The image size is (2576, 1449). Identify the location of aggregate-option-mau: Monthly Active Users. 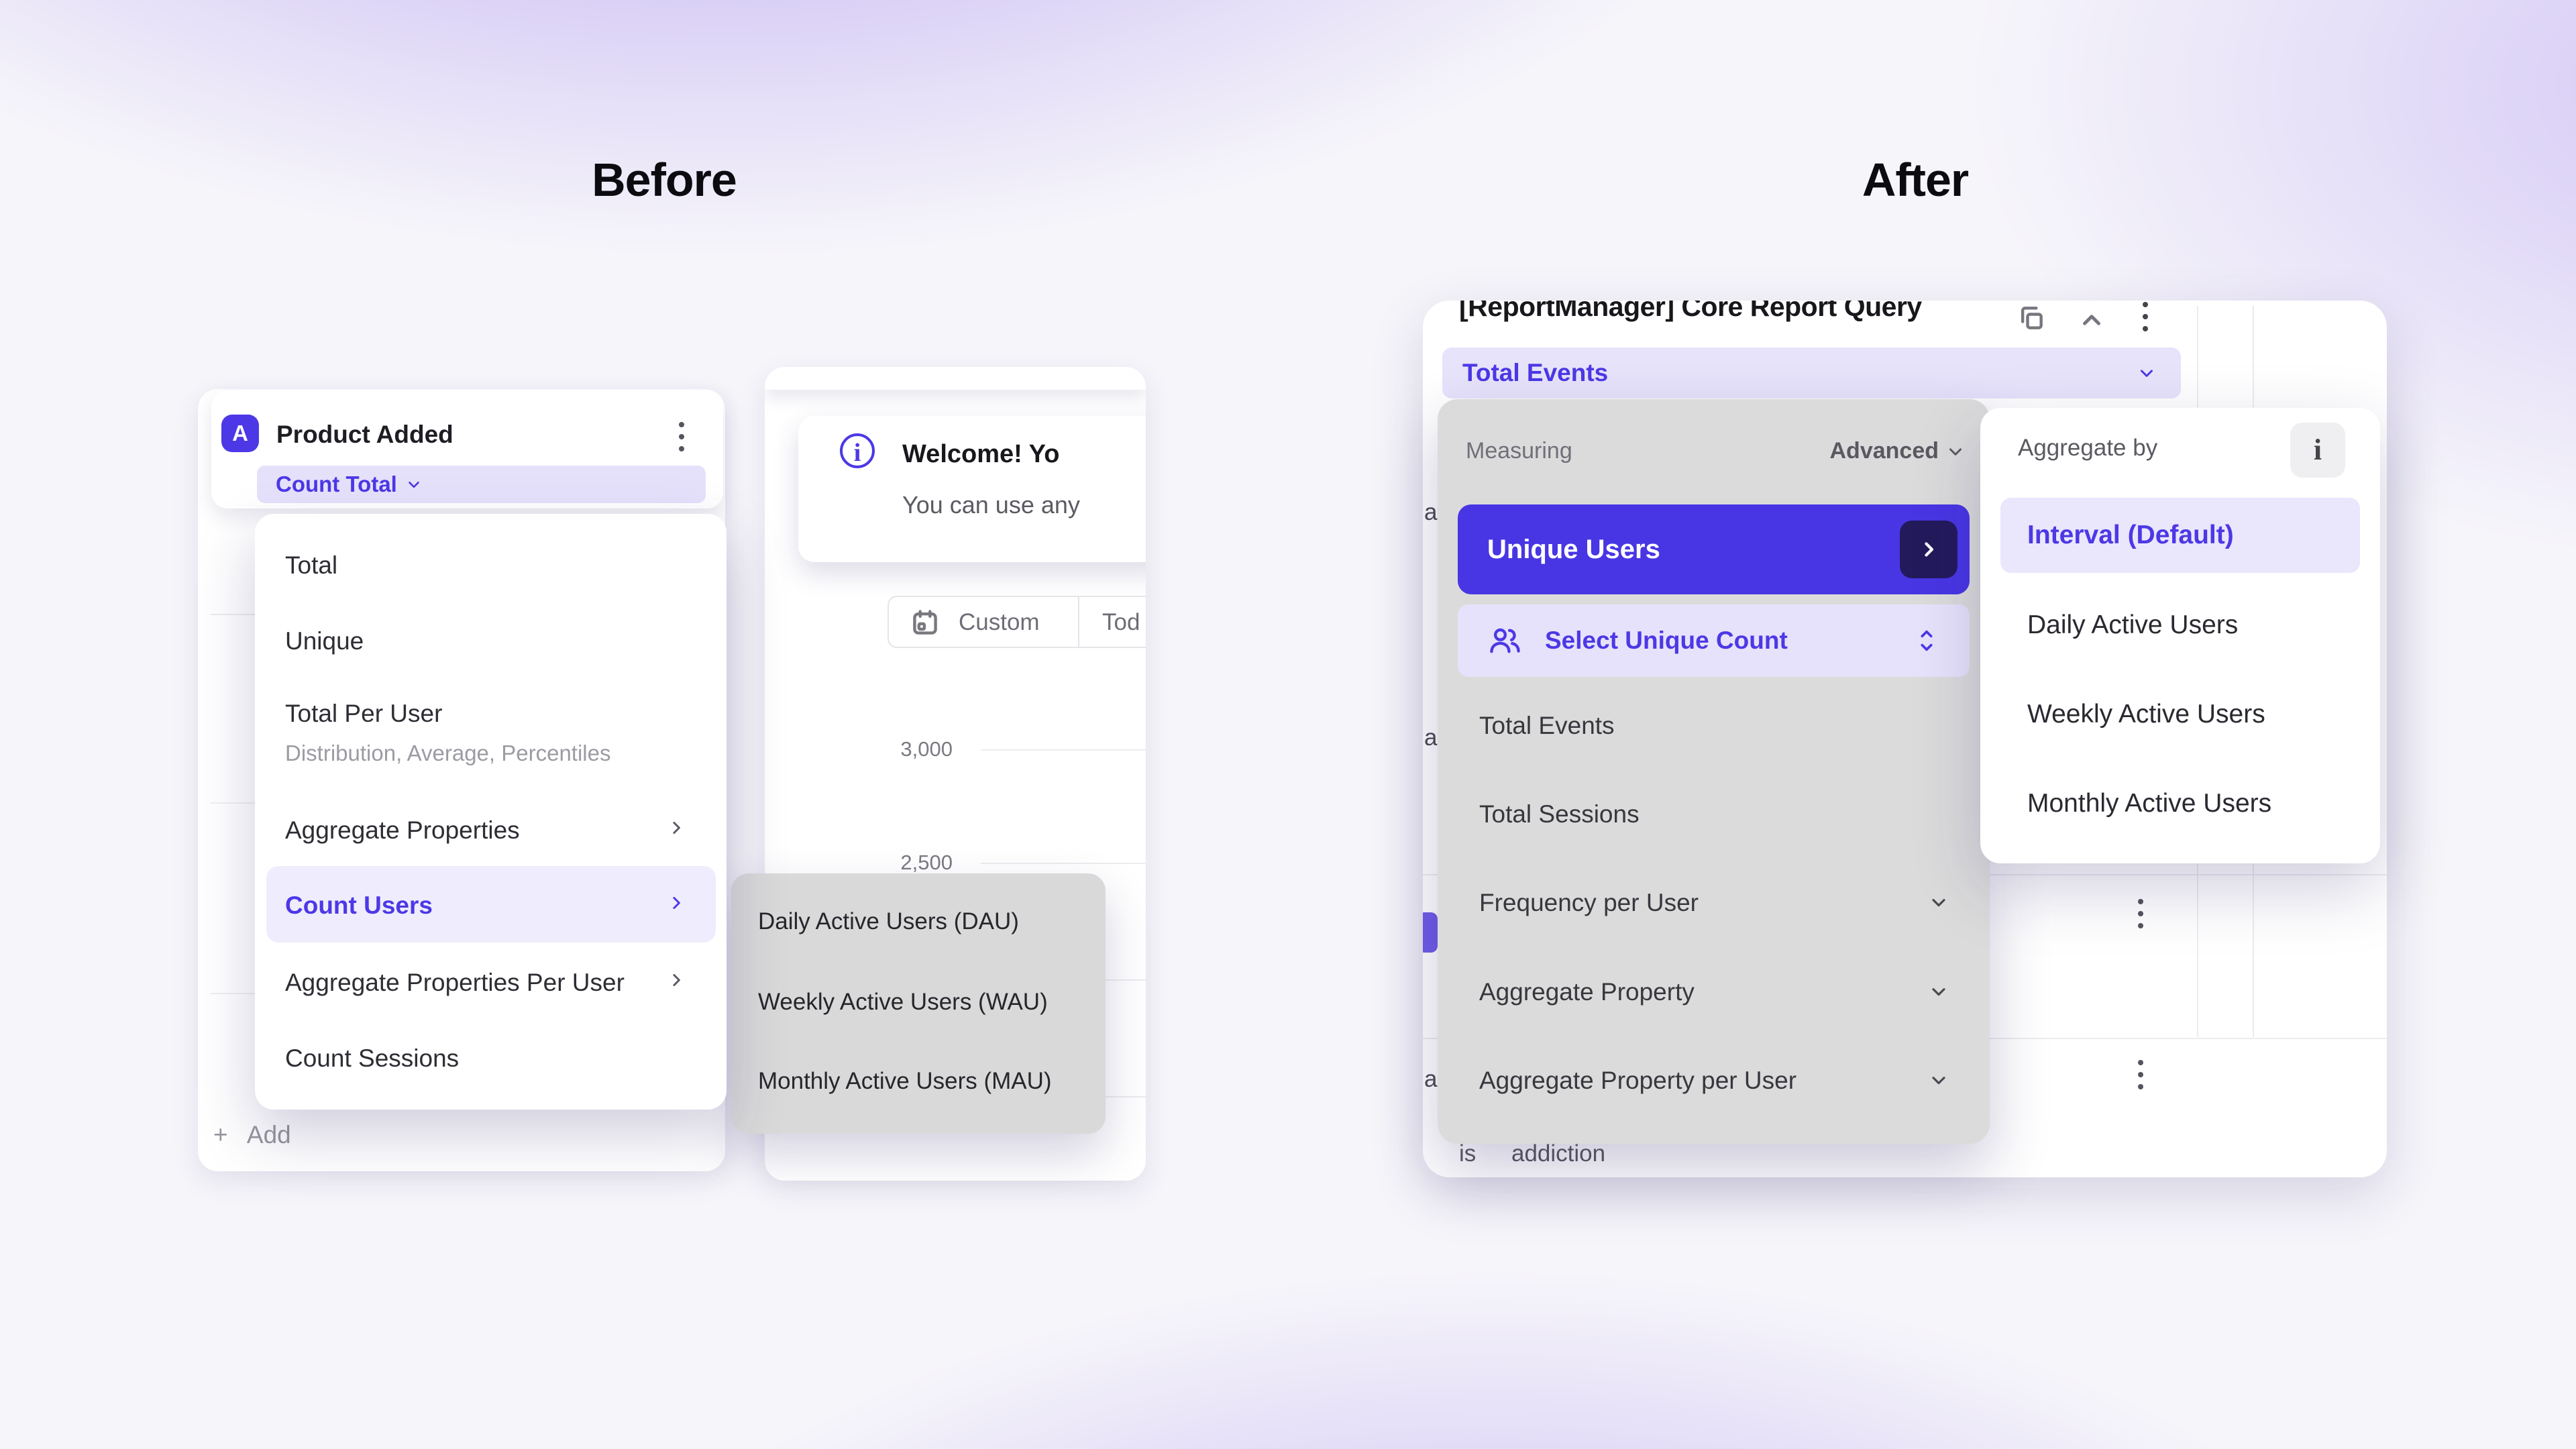
(2149, 803).